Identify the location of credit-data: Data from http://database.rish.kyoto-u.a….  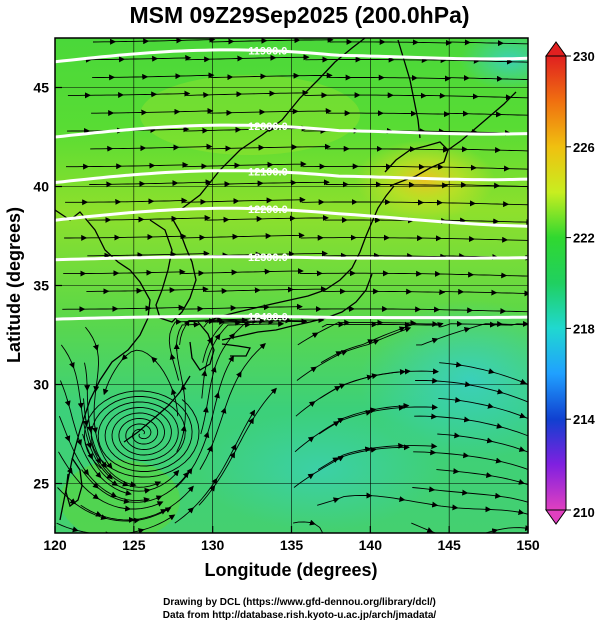
(299, 615).